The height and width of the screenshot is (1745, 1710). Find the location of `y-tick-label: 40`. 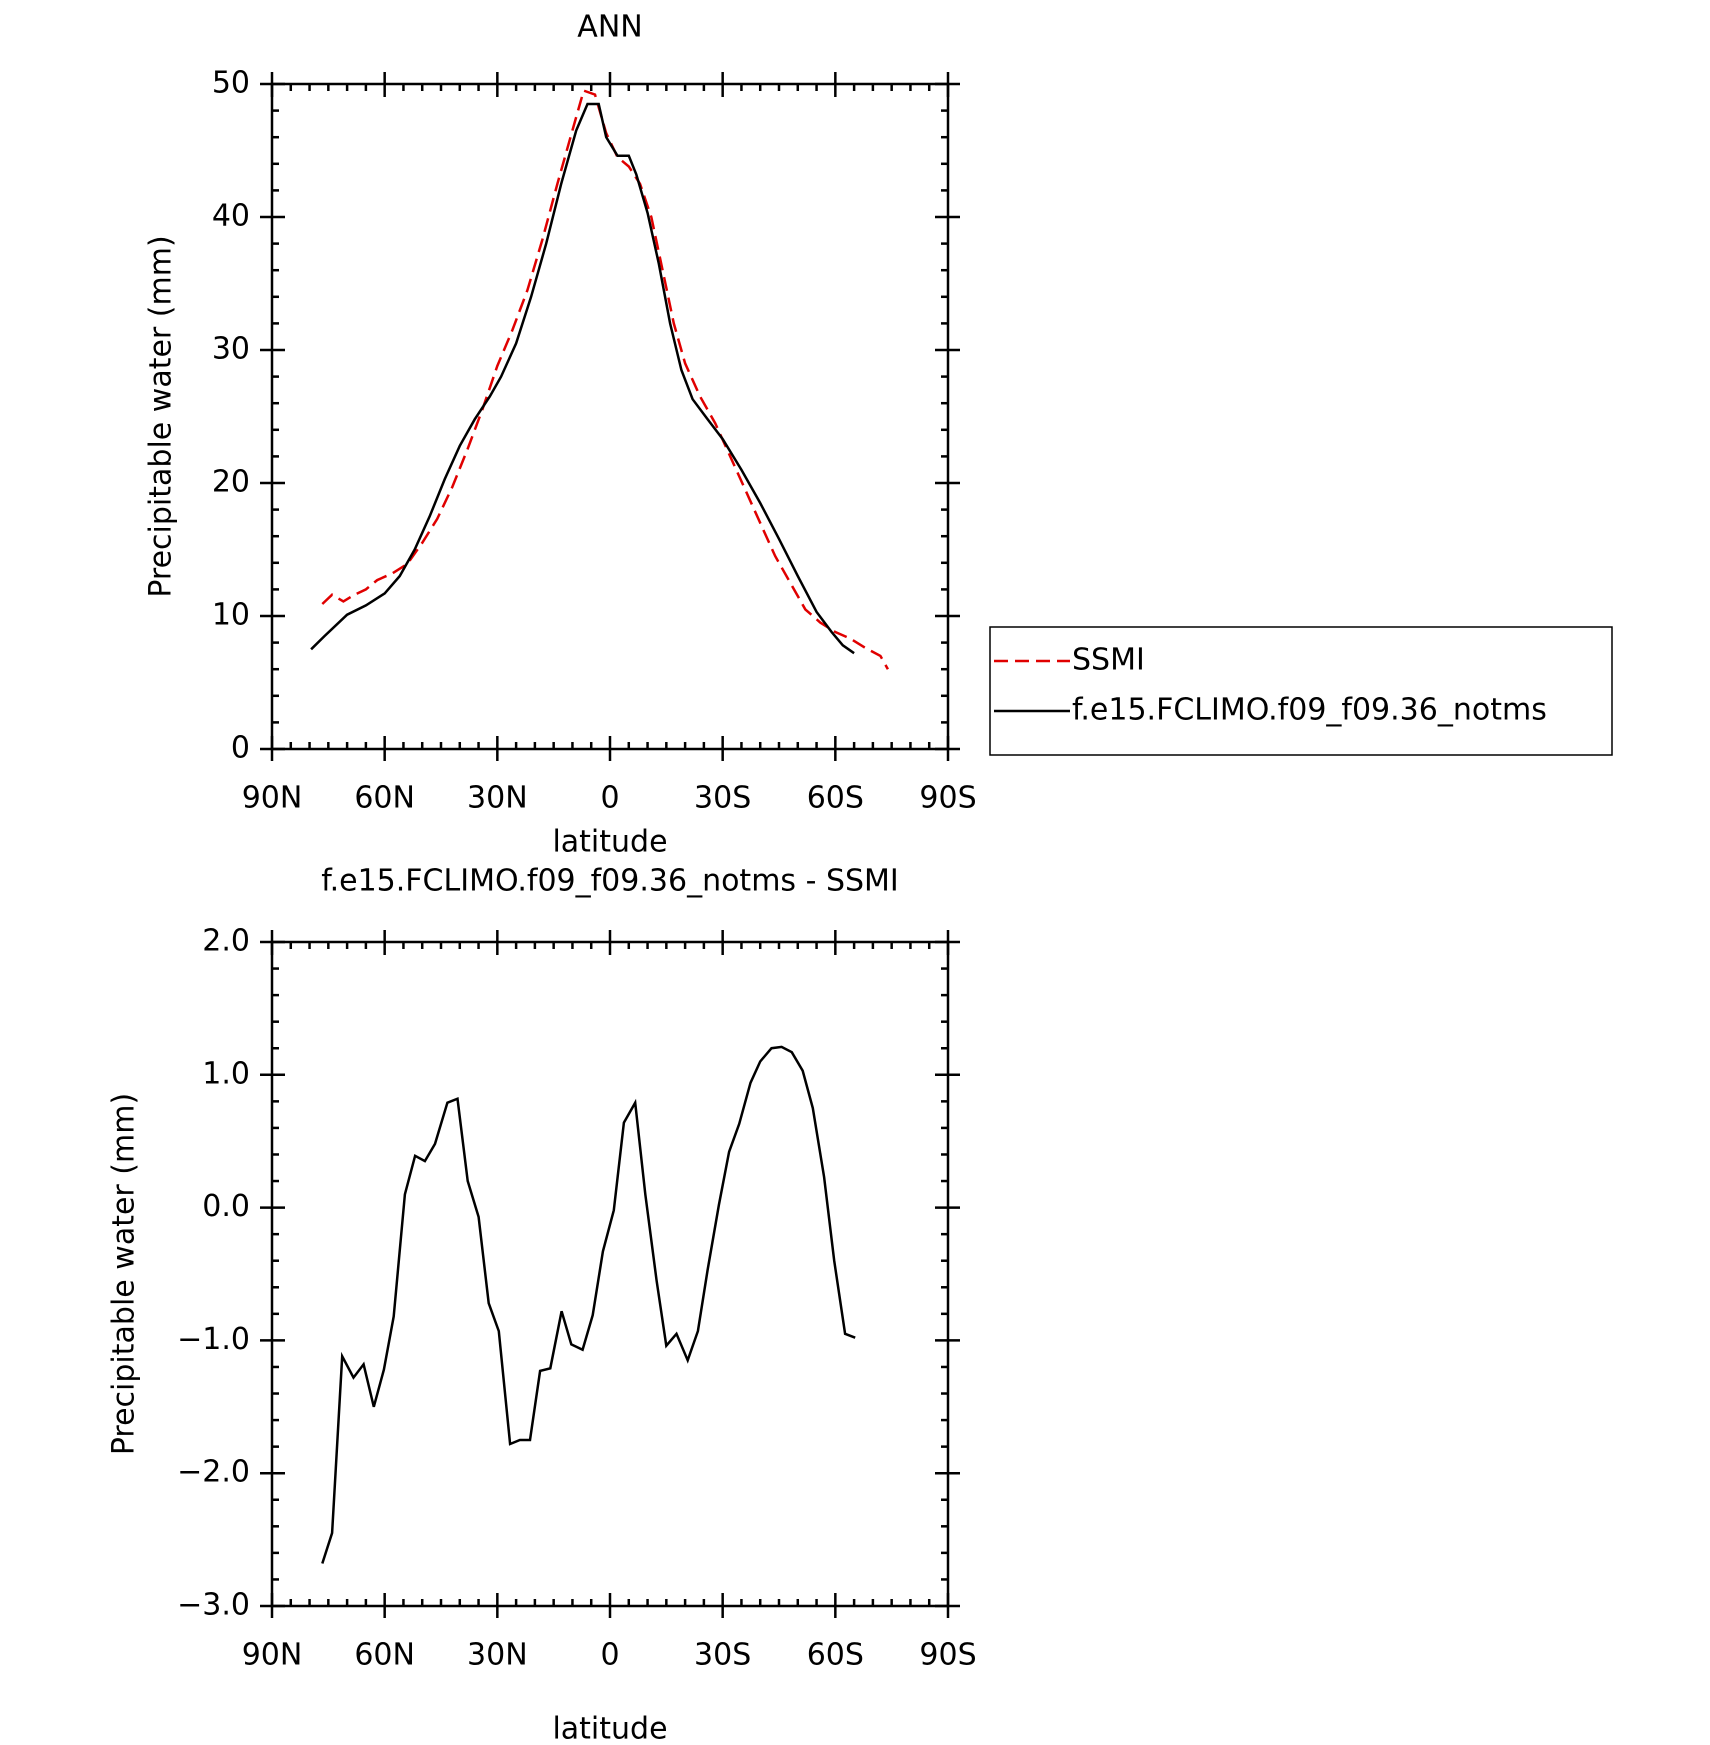

y-tick-label: 40 is located at coordinates (231, 216).